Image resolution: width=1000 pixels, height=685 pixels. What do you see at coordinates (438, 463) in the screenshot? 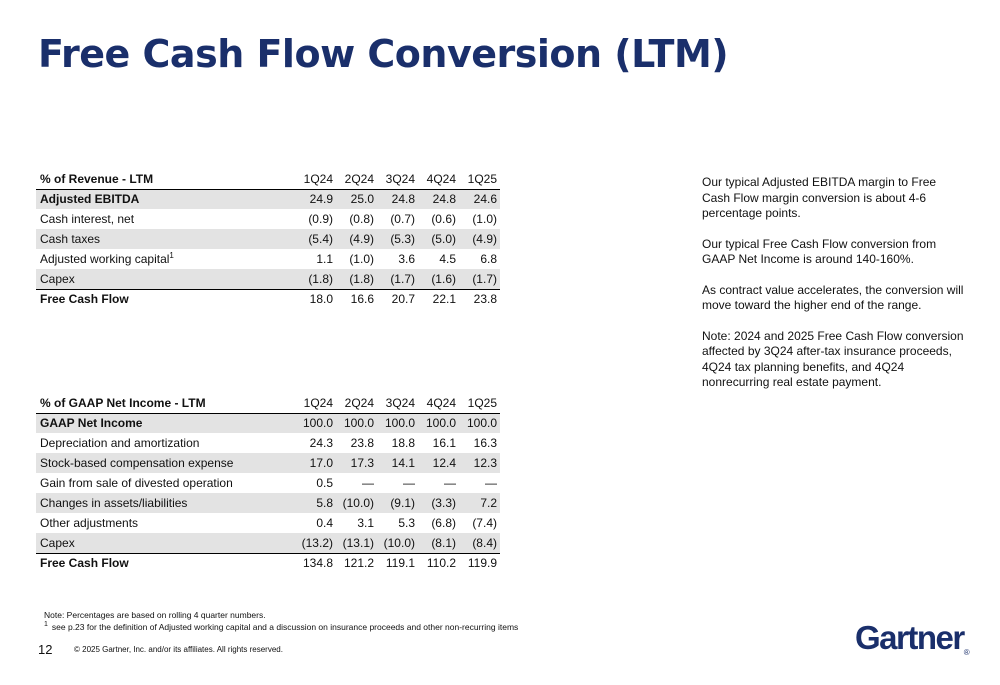
I see `cell-value: 12.4` at bounding box center [438, 463].